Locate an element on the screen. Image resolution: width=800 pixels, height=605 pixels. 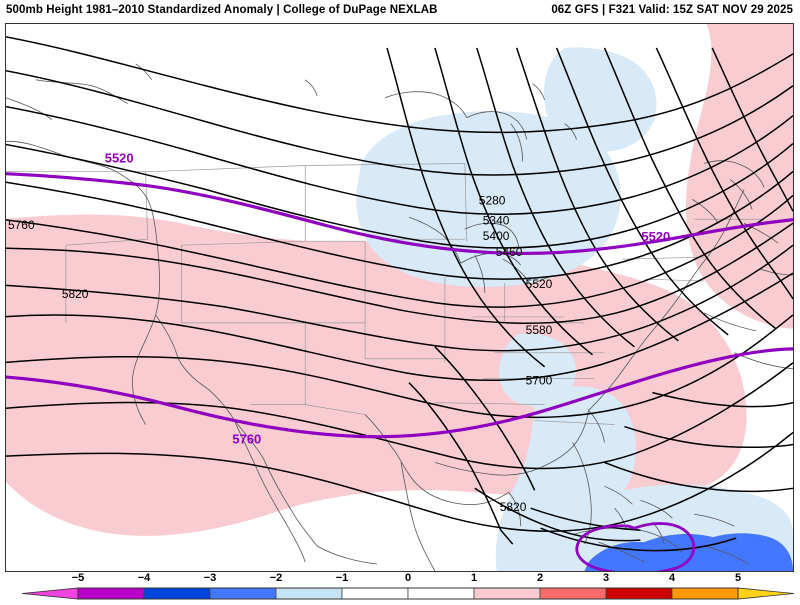
svg-text: 5340 is located at coordinates (496, 220).